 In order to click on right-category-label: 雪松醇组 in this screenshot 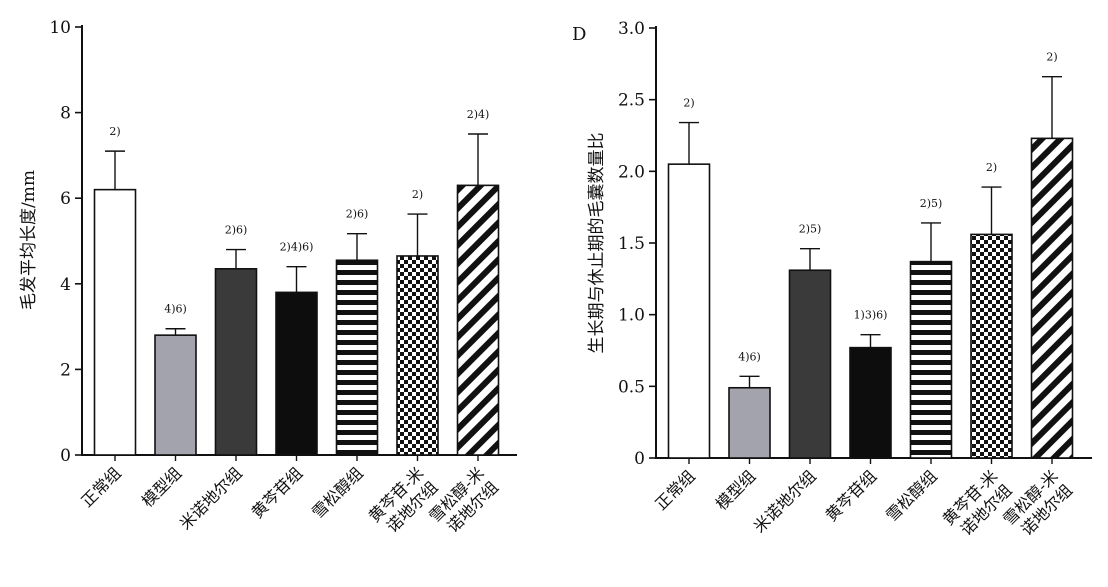, I will do `click(911, 495)`.